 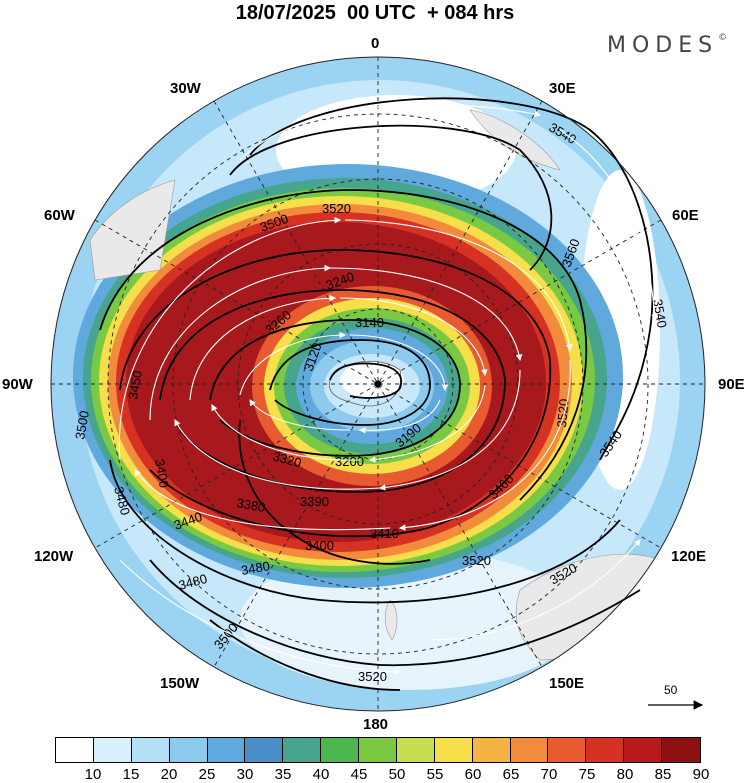 I want to click on lon-label-60e: 60E, so click(x=685, y=215).